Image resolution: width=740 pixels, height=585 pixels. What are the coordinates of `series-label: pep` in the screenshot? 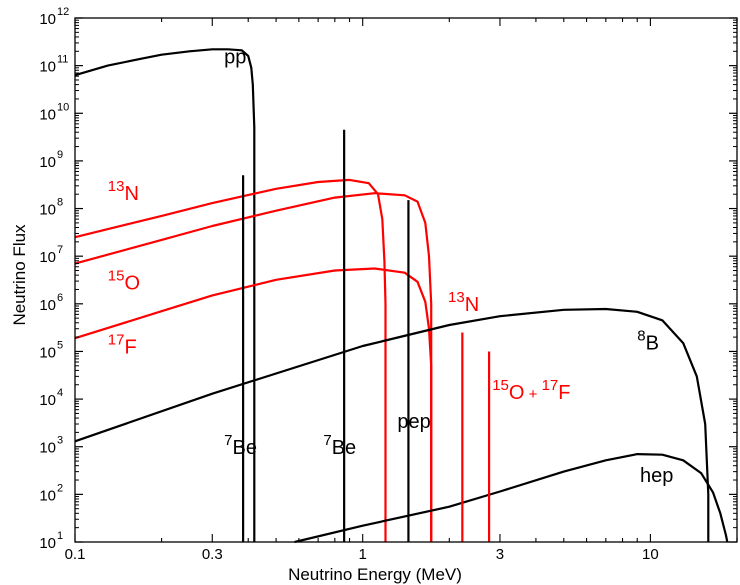 It's located at (413, 422).